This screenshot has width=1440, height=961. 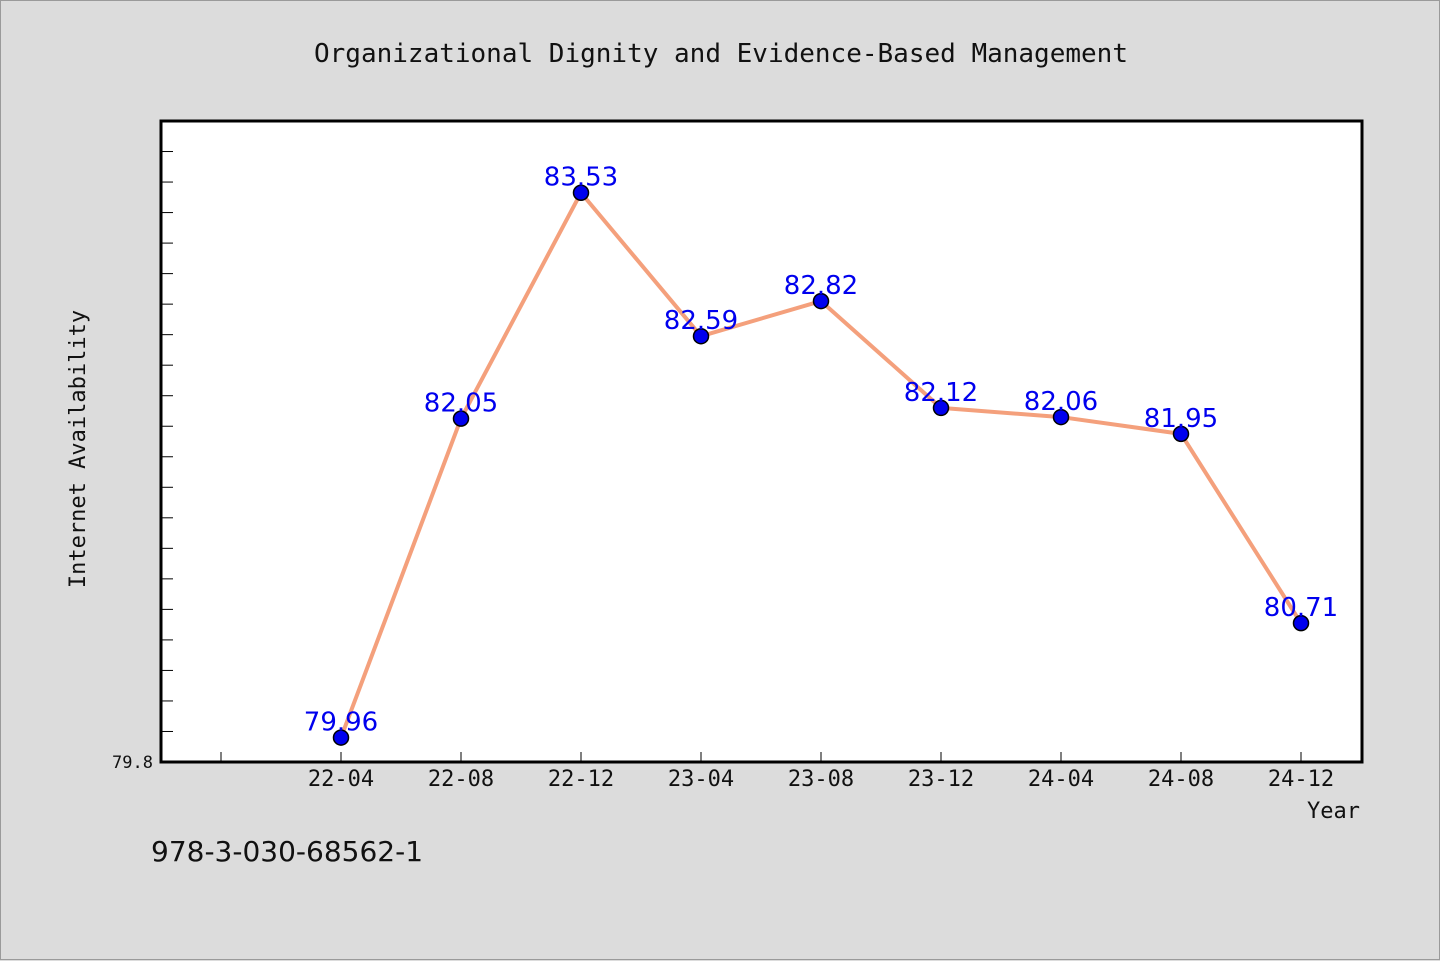 I want to click on x-tick-label-24-12: 24-12, so click(x=1301, y=779).